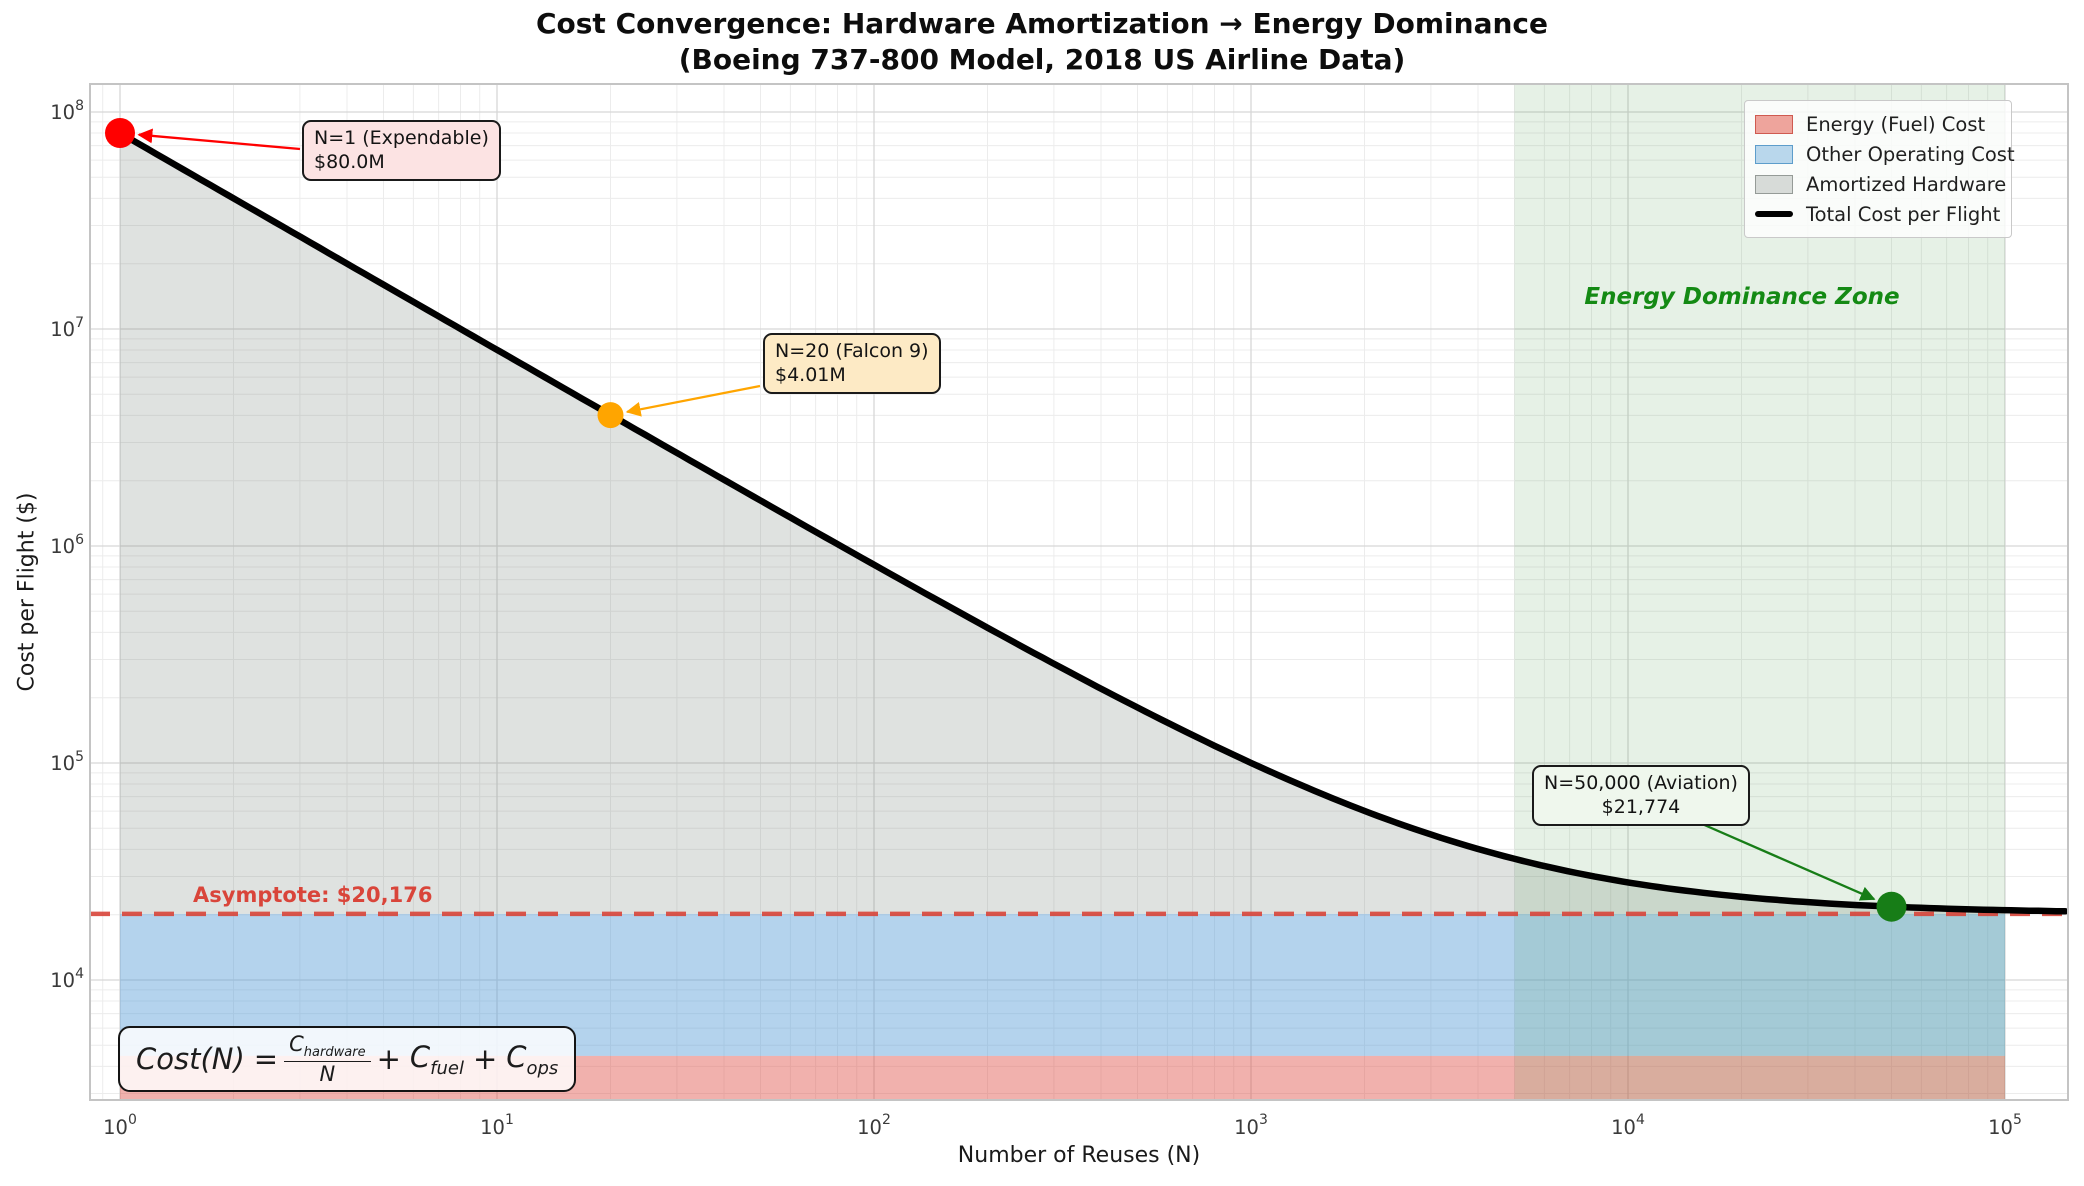 The image size is (2084, 1186). I want to click on callout-aviation: N=50,000 (Aviation) $21,774, so click(1641, 795).